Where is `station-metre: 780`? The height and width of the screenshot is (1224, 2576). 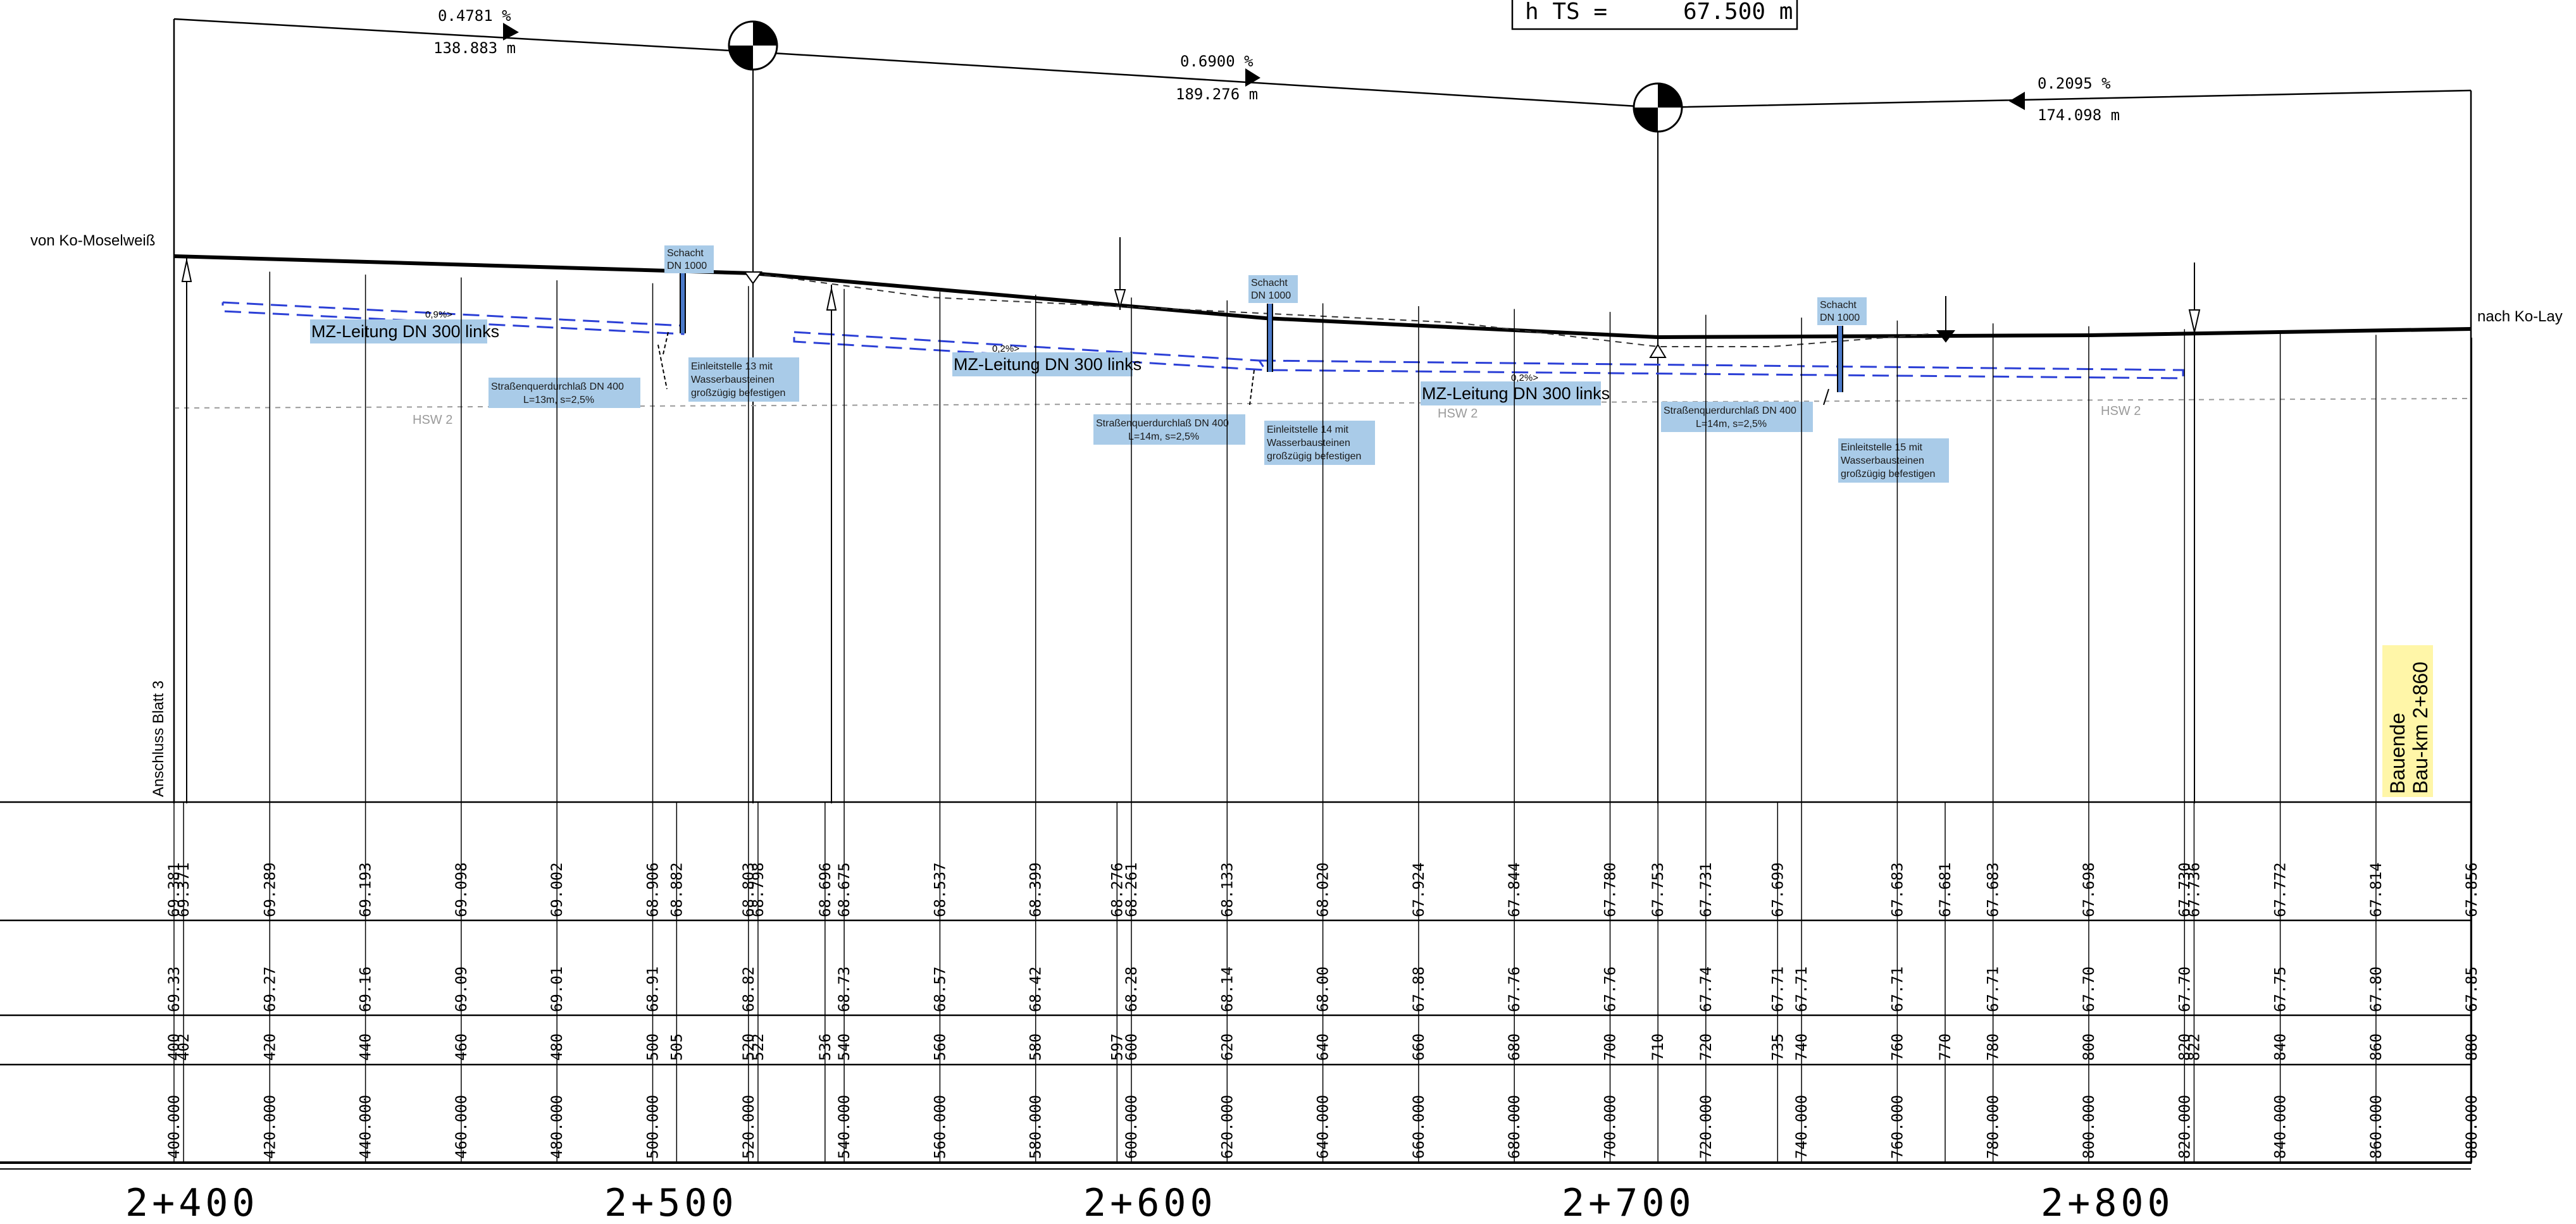 station-metre: 780 is located at coordinates (1993, 1047).